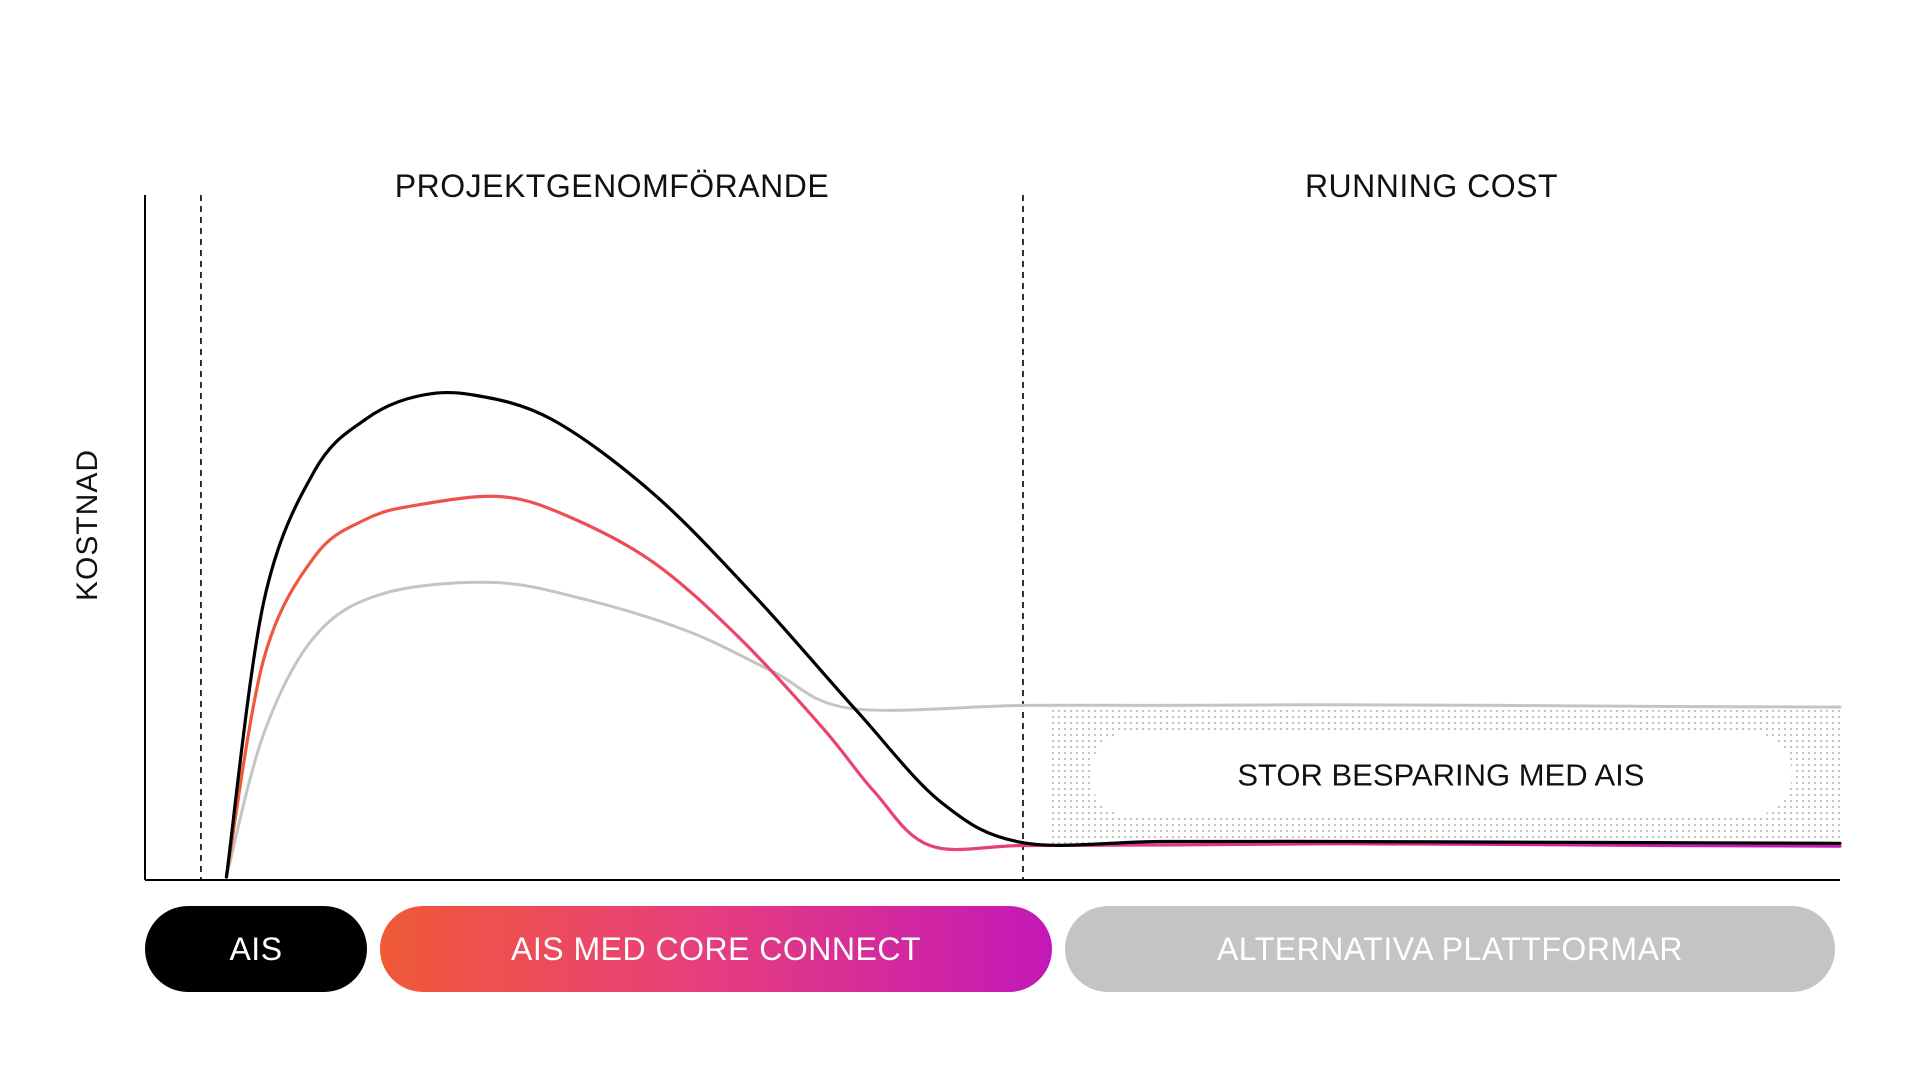 Image resolution: width=1920 pixels, height=1080 pixels. What do you see at coordinates (1450, 949) in the screenshot?
I see `legend-alternativa-plattformar: ALTERNATIVA PLATTFORMAR` at bounding box center [1450, 949].